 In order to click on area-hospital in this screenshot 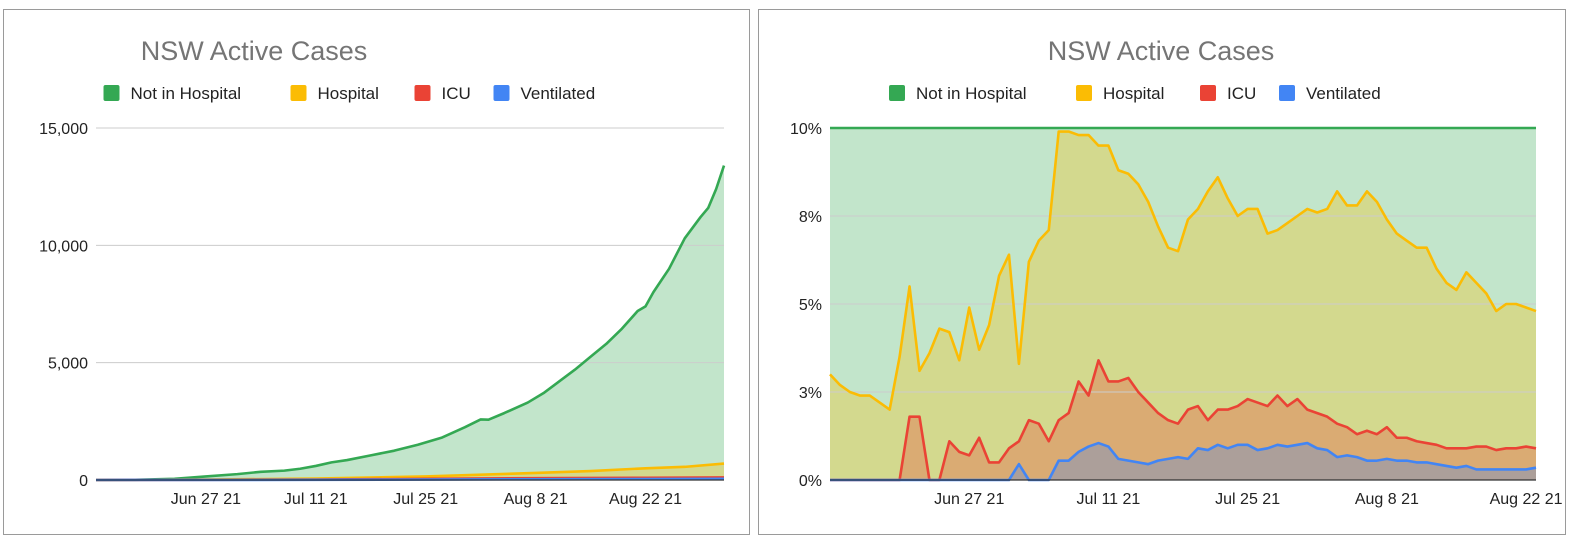, I will do `click(410, 471)`.